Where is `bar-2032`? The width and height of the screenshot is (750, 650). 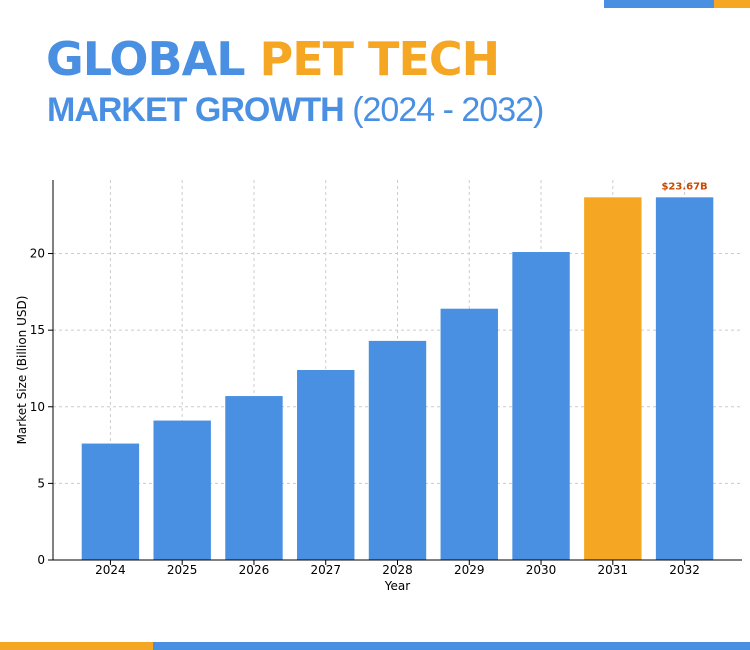
bar-2032 is located at coordinates (684, 378).